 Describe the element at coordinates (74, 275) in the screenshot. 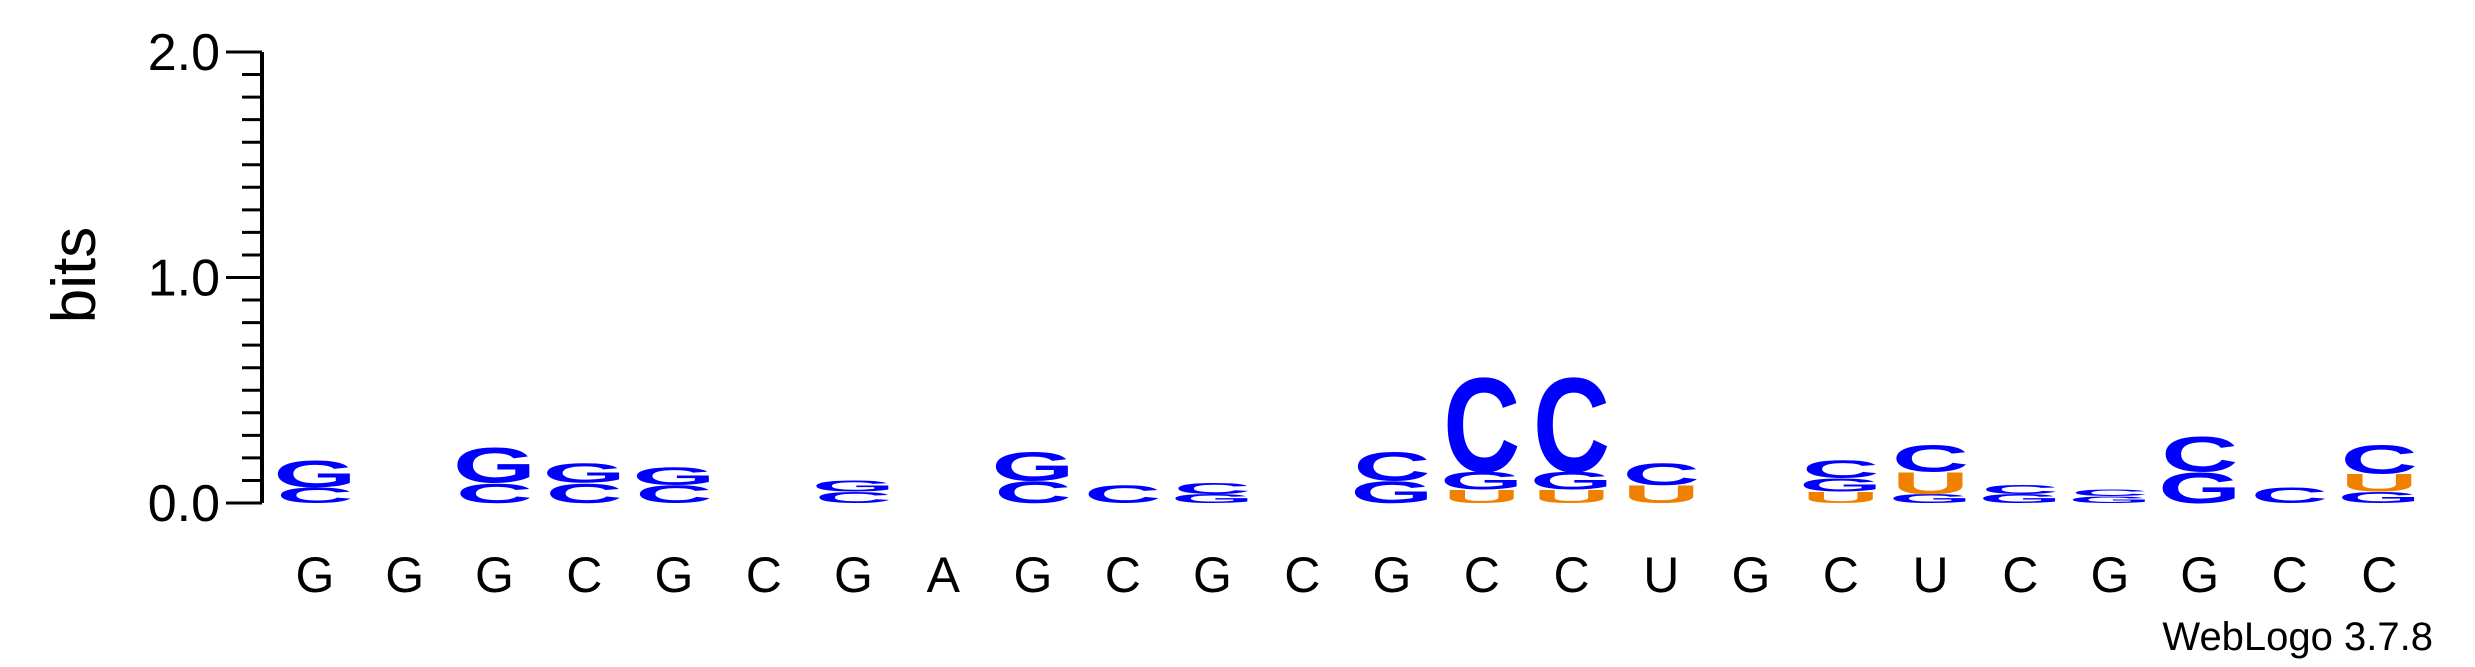

I see `y-axis-title: bits` at that location.